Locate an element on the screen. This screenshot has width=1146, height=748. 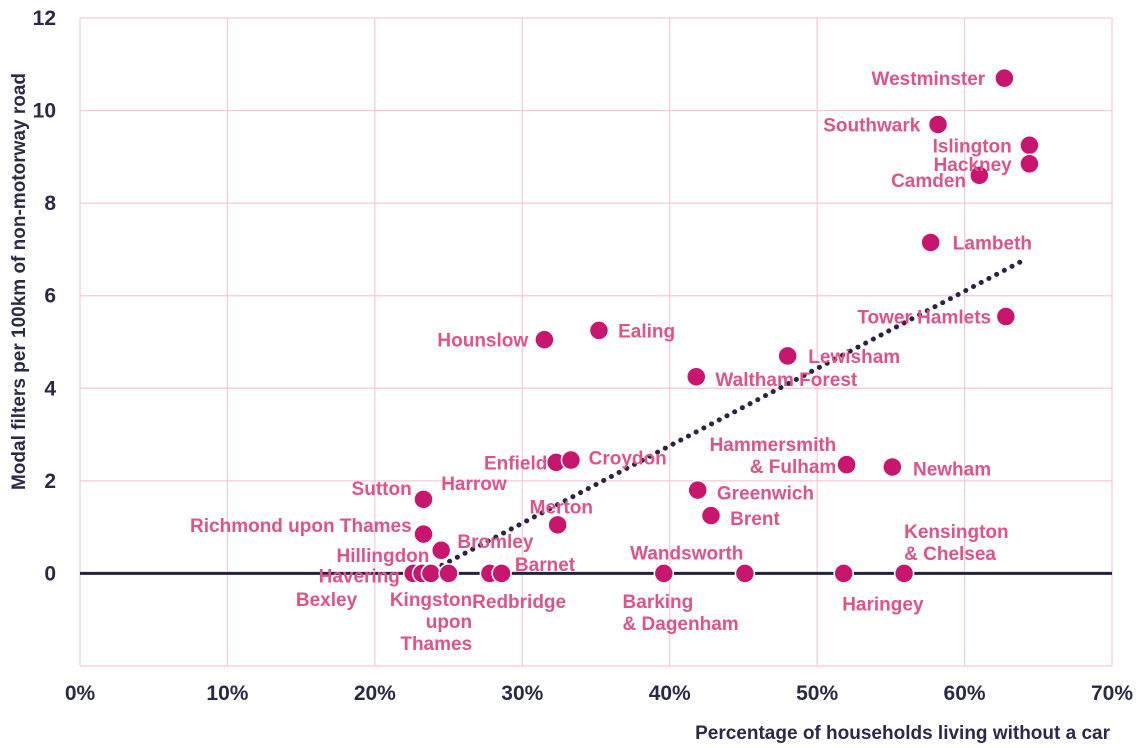
data-label: Richmond upon Thames is located at coordinates (301, 526).